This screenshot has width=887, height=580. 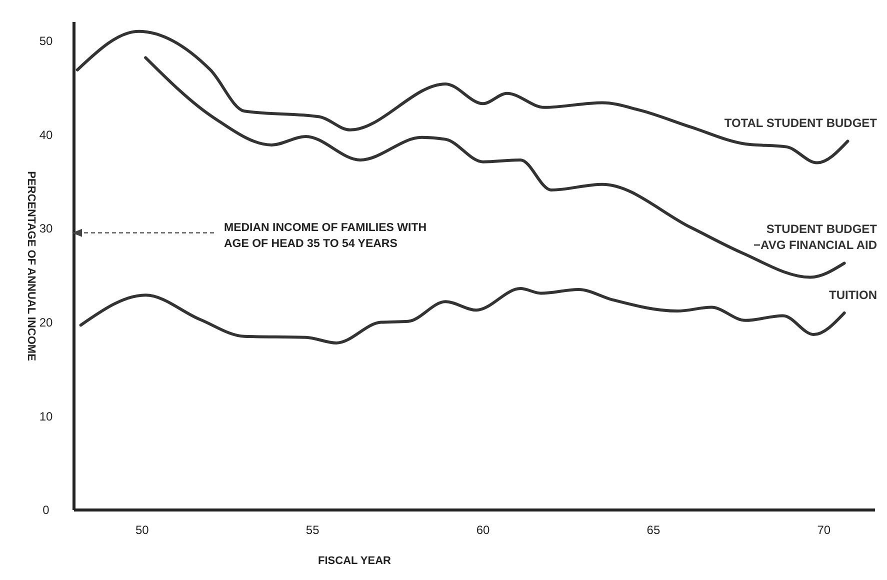 I want to click on y-tick-label: 50, so click(x=46, y=41).